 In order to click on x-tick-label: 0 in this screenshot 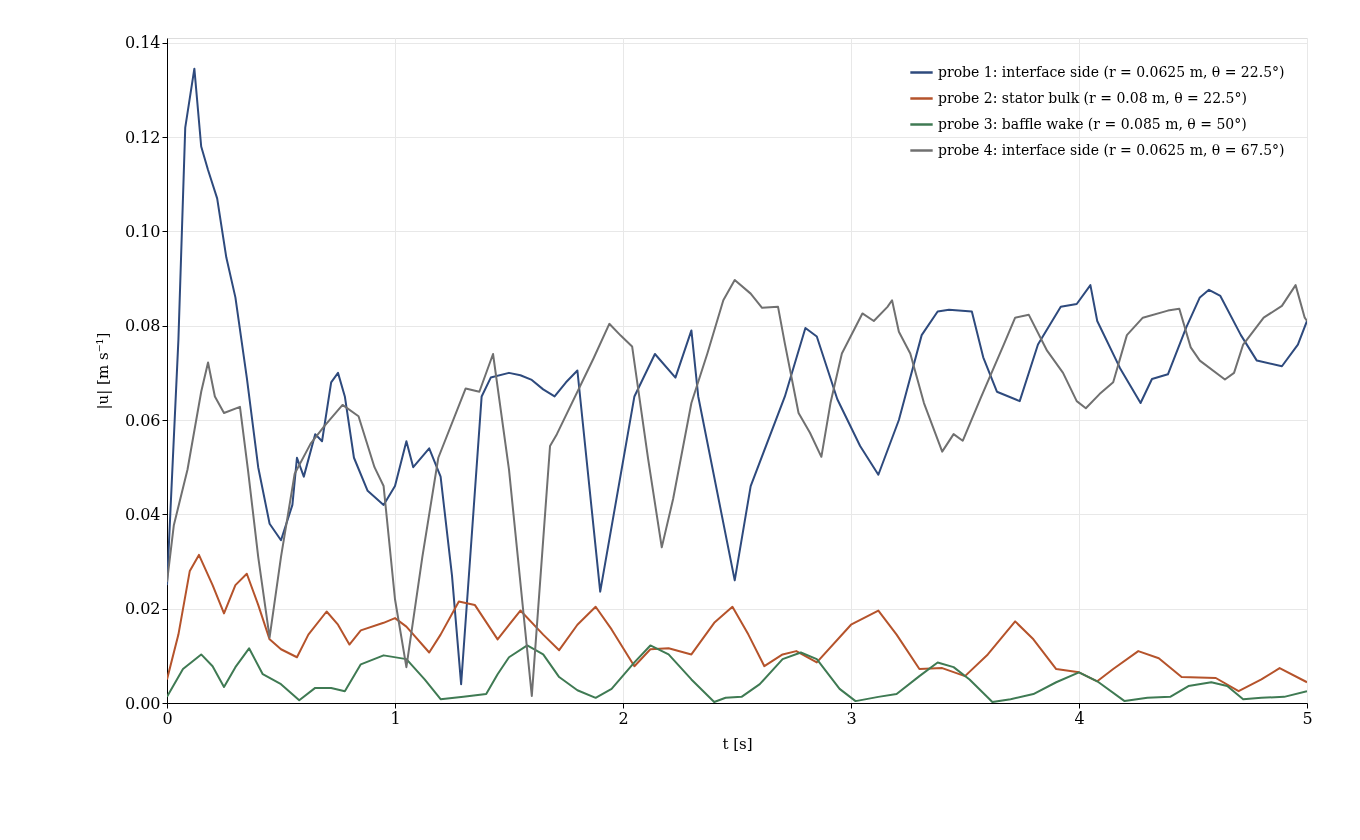, I will do `click(167, 718)`.